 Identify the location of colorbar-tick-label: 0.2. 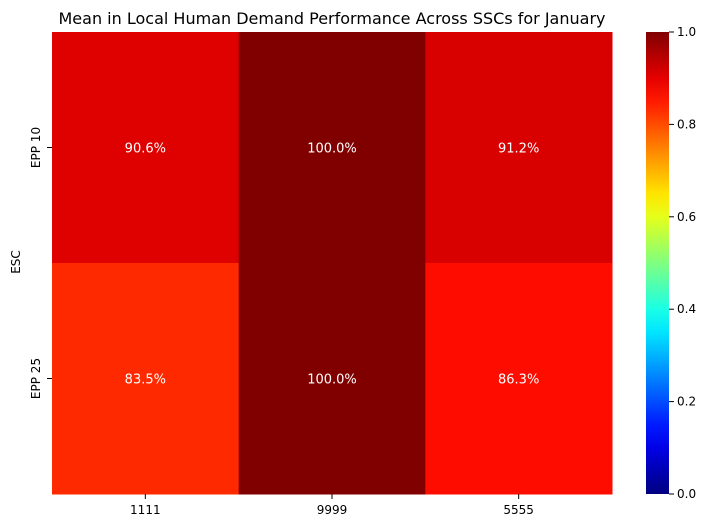
(686, 402).